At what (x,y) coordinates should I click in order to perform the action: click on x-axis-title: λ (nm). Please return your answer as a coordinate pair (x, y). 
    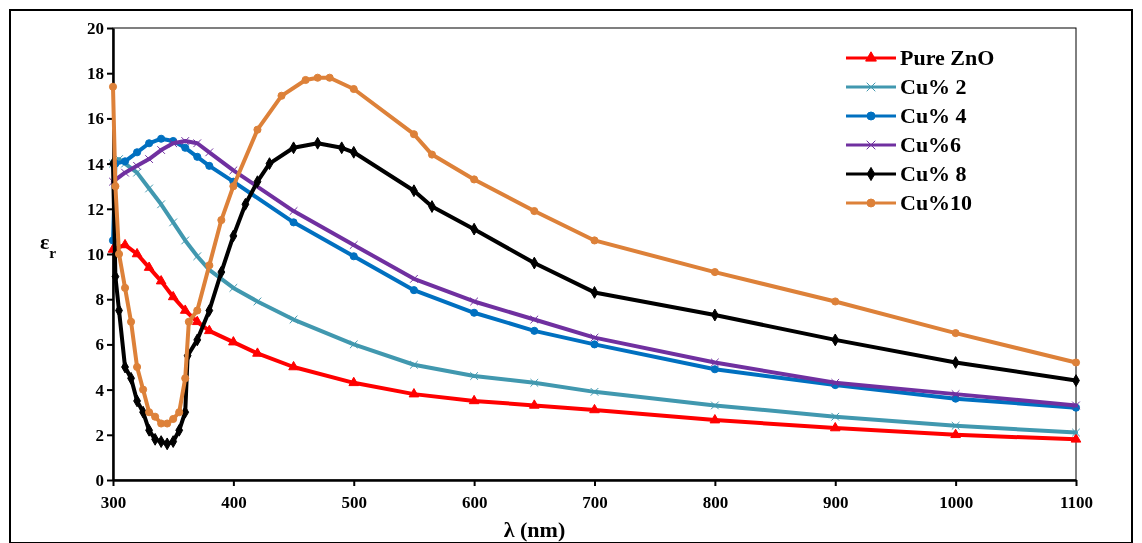
    Looking at the image, I should click on (534, 529).